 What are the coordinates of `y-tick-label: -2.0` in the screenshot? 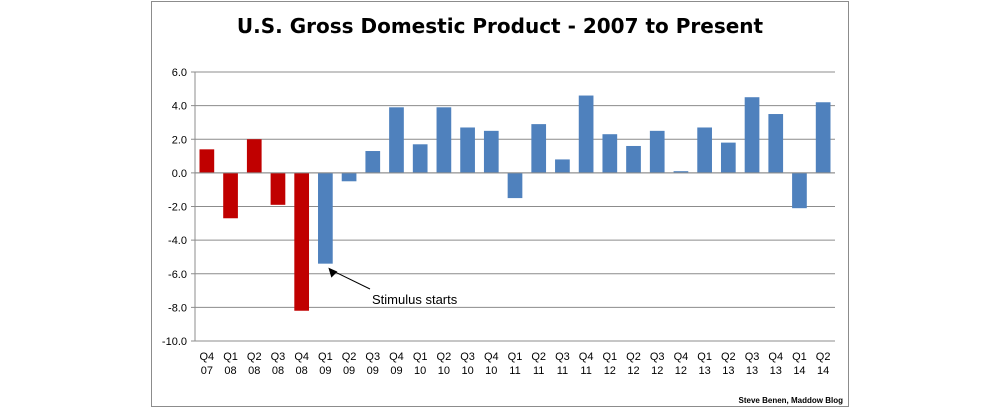 It's located at (177, 208).